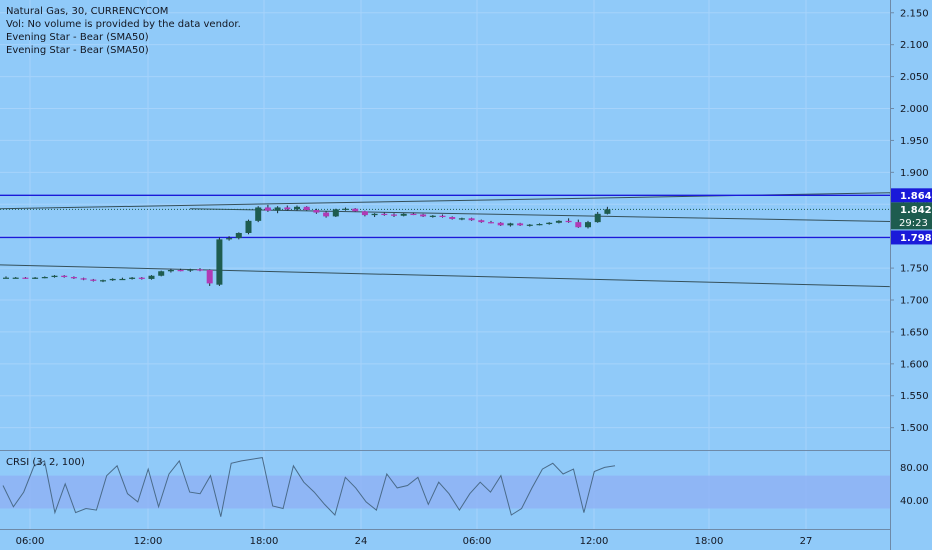 The width and height of the screenshot is (932, 550). I want to click on crsi-line, so click(309, 487).